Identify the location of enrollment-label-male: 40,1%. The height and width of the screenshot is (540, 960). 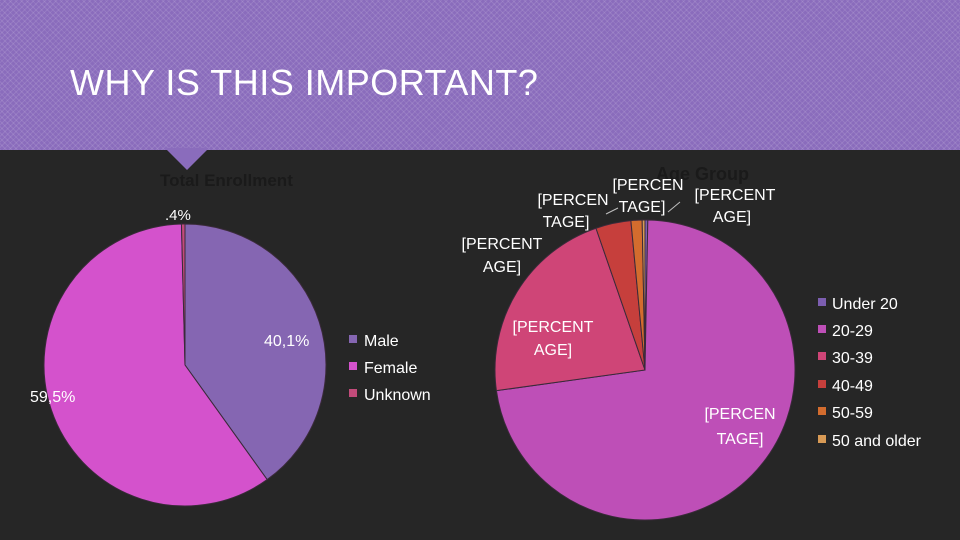
(286, 341).